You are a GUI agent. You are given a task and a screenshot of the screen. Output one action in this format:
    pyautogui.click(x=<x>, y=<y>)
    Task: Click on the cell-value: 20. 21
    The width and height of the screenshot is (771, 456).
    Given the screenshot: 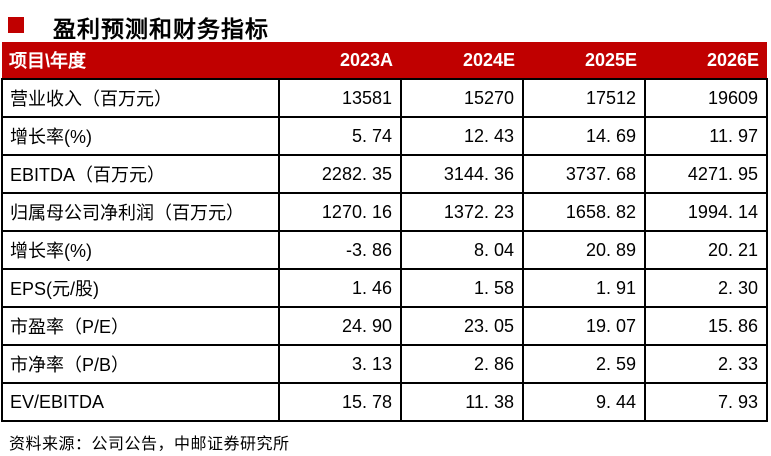 What is the action you would take?
    pyautogui.click(x=706, y=250)
    